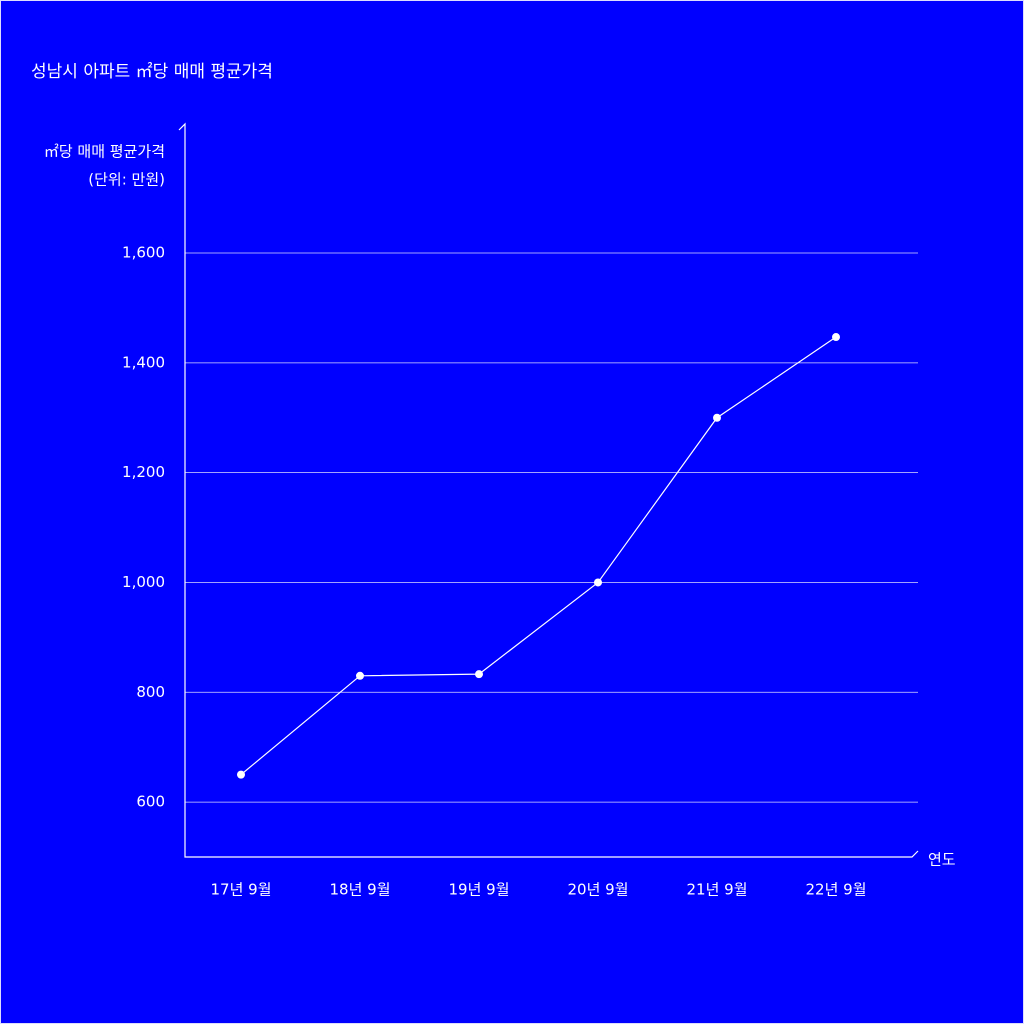 This screenshot has width=1024, height=1024. Describe the element at coordinates (836, 890) in the screenshot. I see `x-tick-label: 22년 9월` at that location.